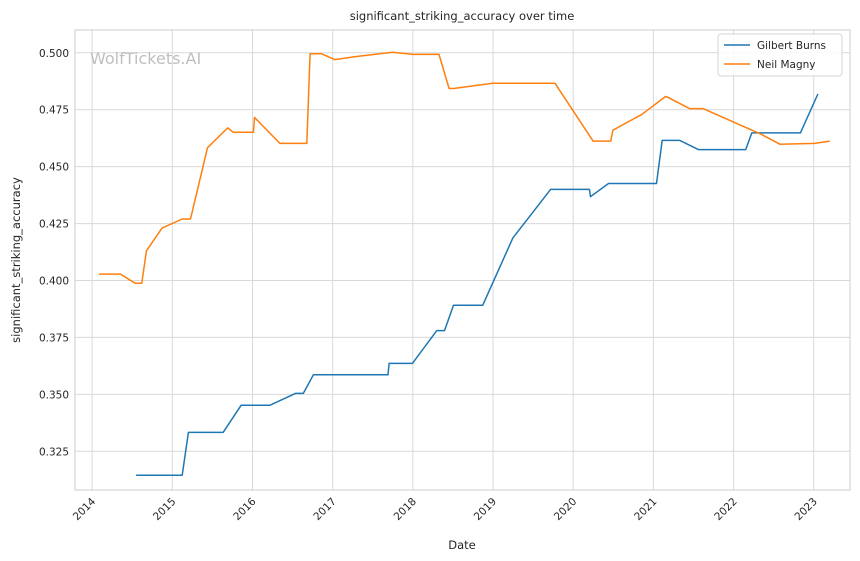 This screenshot has height=561, width=860. What do you see at coordinates (54, 111) in the screenshot?
I see `y-tick-label: 0.475` at bounding box center [54, 111].